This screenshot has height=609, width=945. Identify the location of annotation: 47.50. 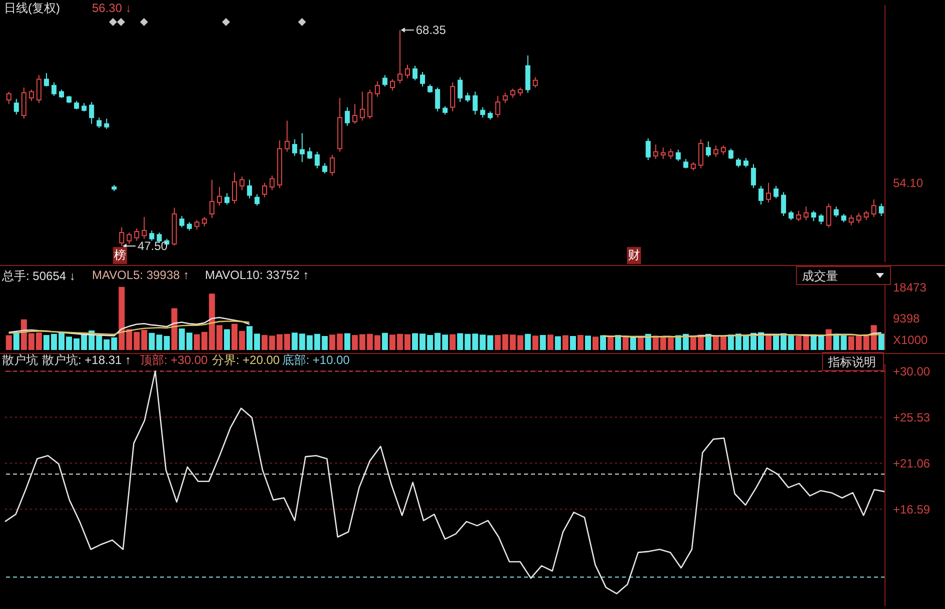
(153, 246).